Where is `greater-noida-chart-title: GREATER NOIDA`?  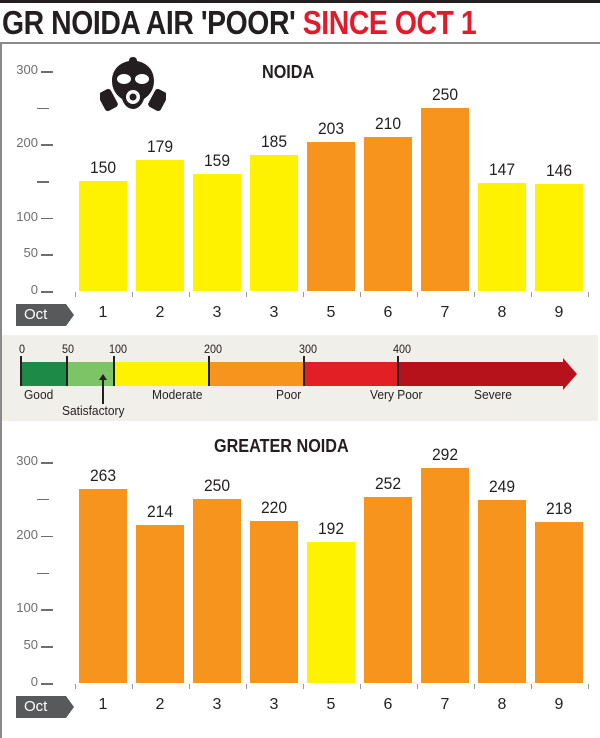 greater-noida-chart-title: GREATER NOIDA is located at coordinates (281, 446).